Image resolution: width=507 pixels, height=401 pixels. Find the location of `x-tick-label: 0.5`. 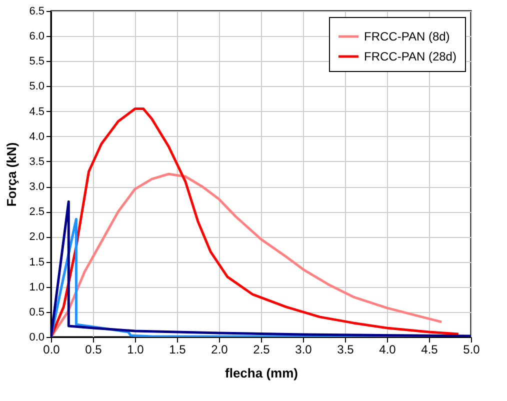

x-tick-label: 0.5 is located at coordinates (93, 349).